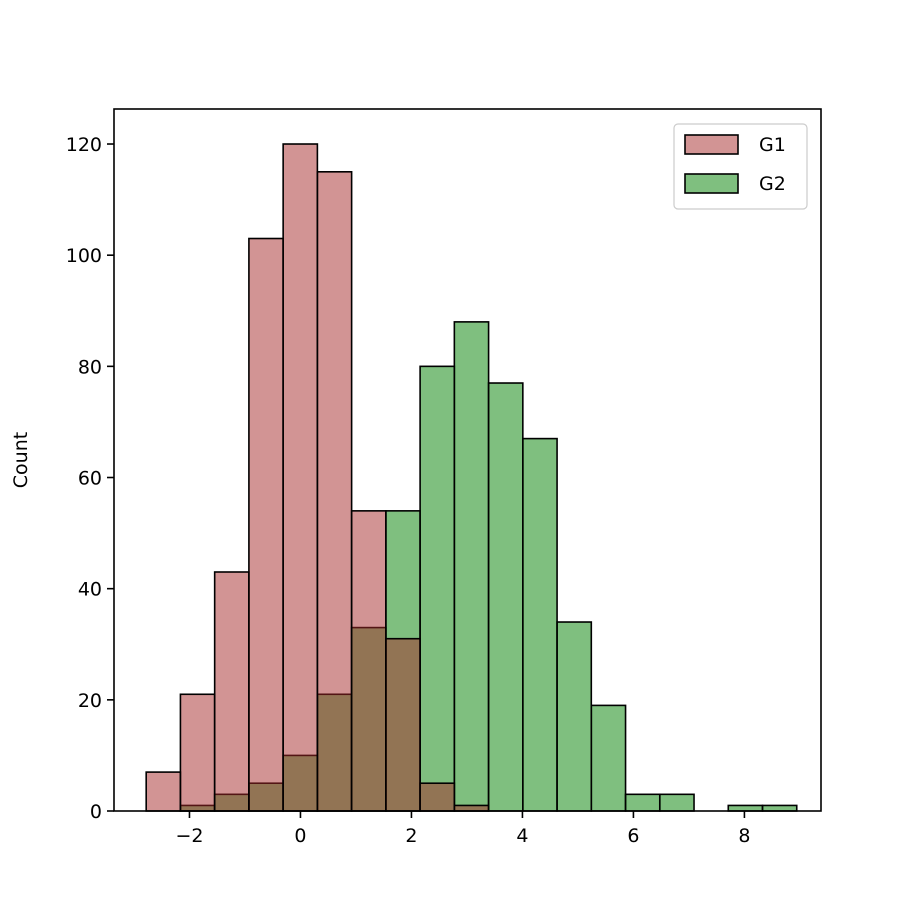 The image size is (912, 912). What do you see at coordinates (90, 701) in the screenshot?
I see `y-tick-label: 20` at bounding box center [90, 701].